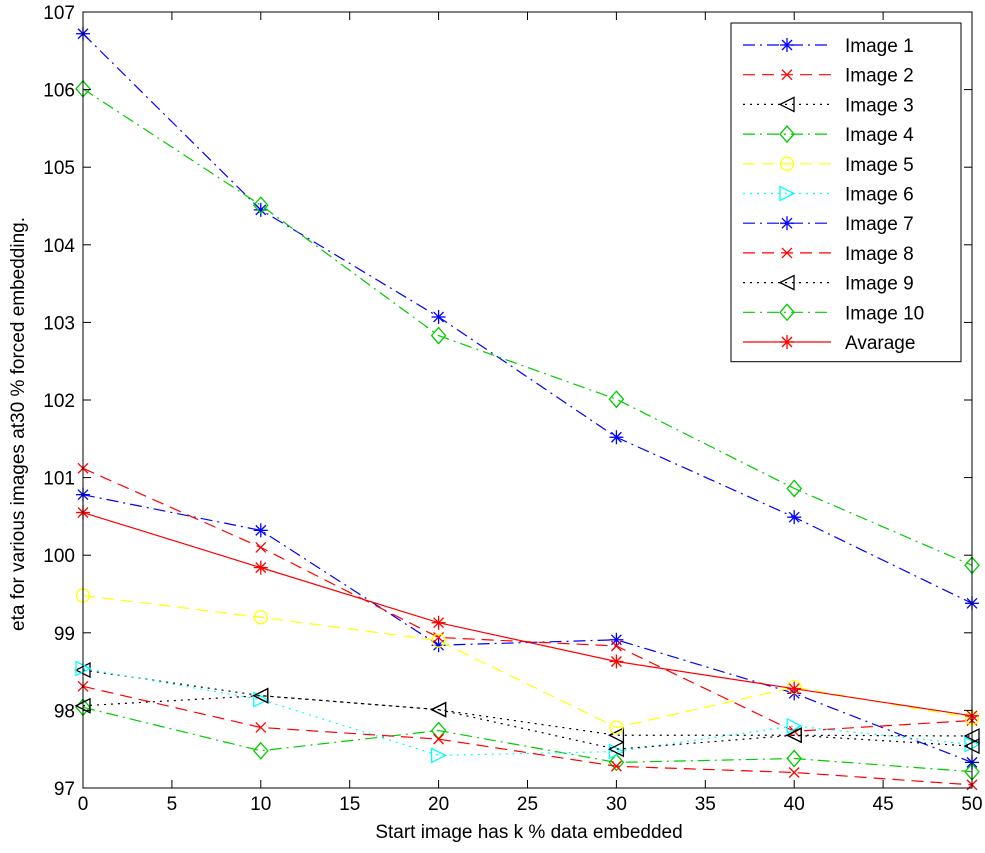 The image size is (985, 853). I want to click on data-point-s7-p5, so click(794, 517).